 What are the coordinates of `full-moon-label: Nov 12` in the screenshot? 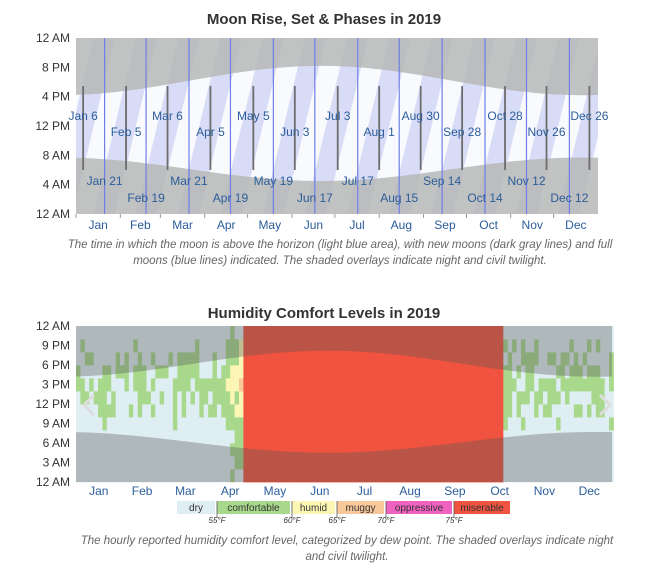 It's located at (526, 181).